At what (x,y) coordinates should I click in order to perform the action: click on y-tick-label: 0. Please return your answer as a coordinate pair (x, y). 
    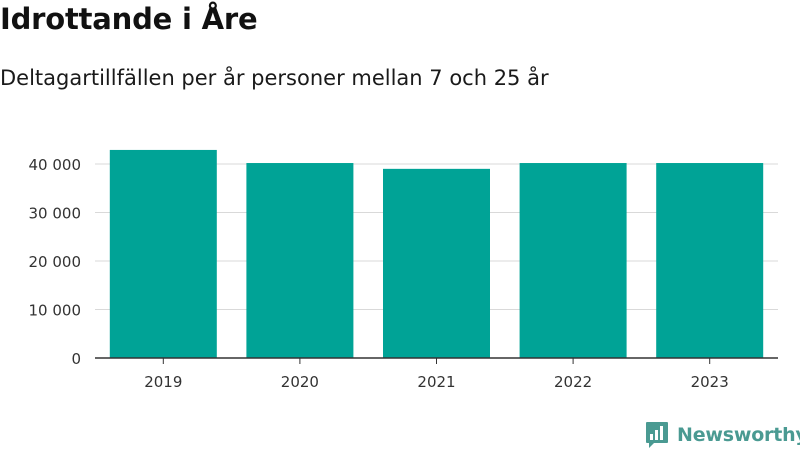
    Looking at the image, I should click on (76, 359).